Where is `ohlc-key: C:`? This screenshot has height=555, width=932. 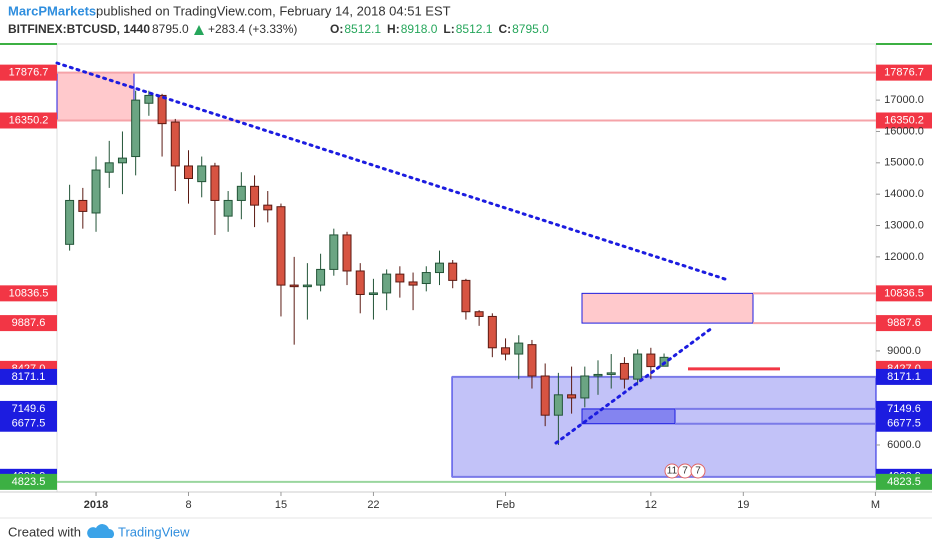 ohlc-key: C: is located at coordinates (504, 29).